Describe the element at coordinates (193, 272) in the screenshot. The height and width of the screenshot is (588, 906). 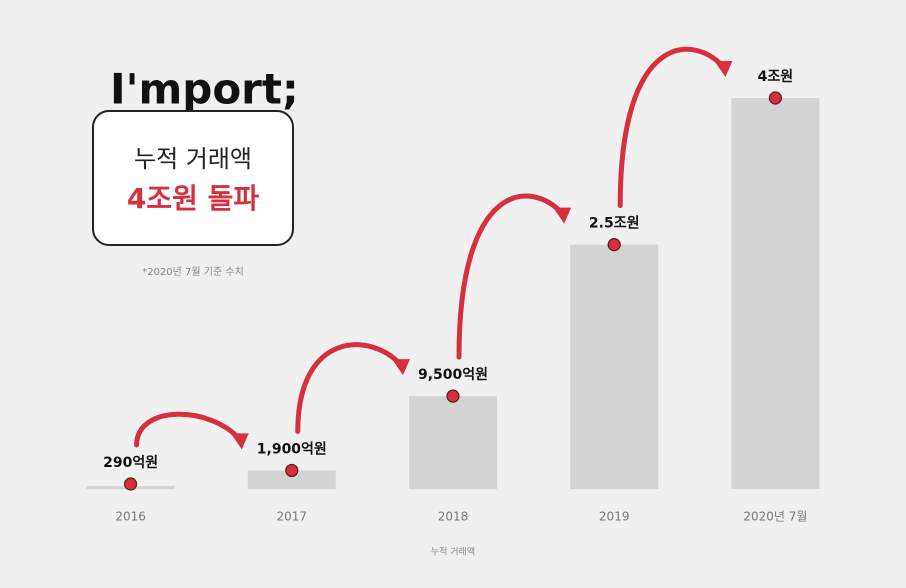
I see `note: *2020년 7월 기준 수치` at that location.